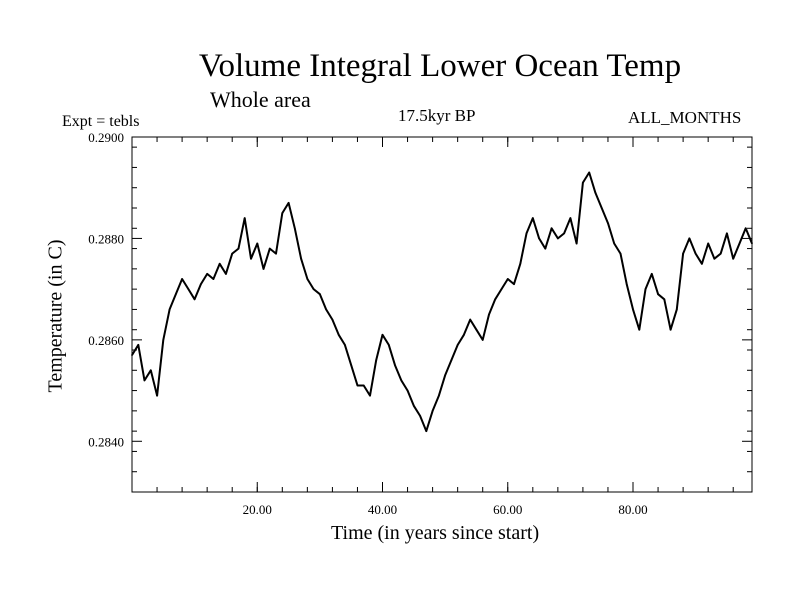 Image resolution: width=800 pixels, height=600 pixels. I want to click on x-tick-label: 80.00, so click(632, 509).